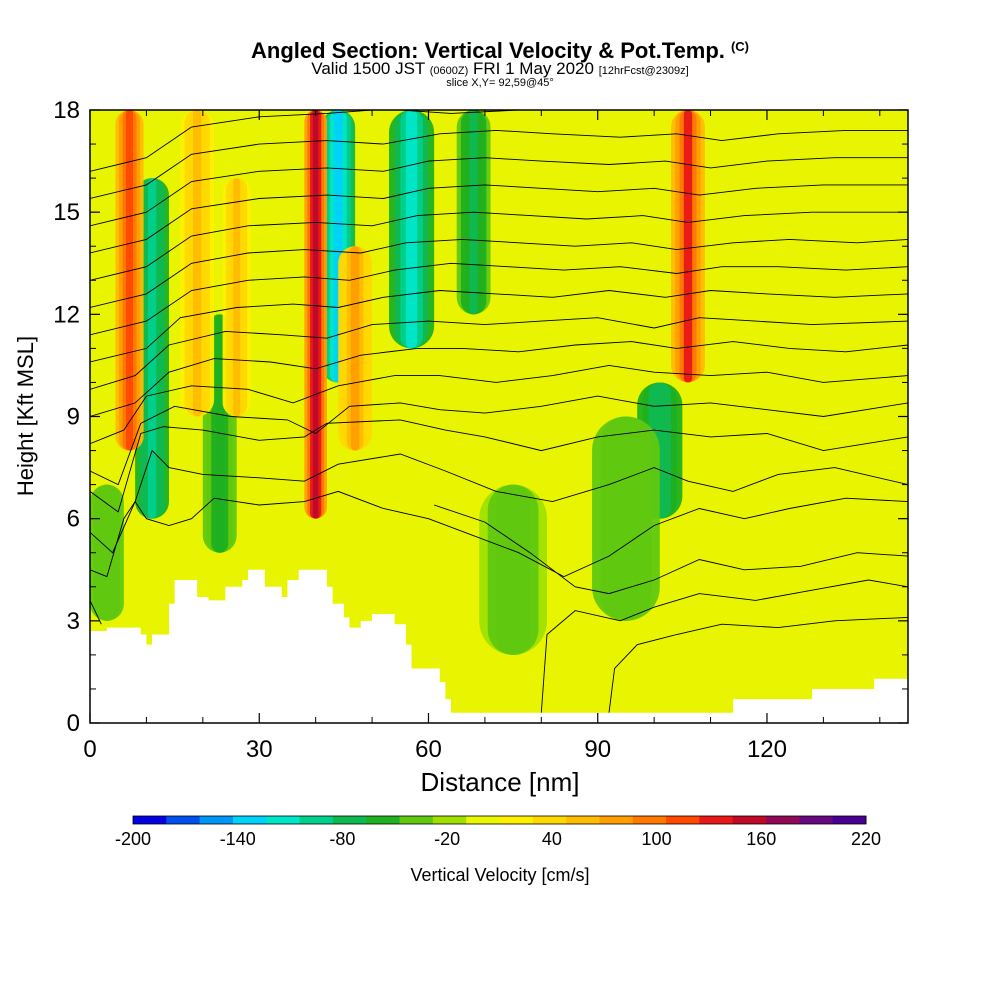  I want to click on terrain-mask, so click(499, 646).